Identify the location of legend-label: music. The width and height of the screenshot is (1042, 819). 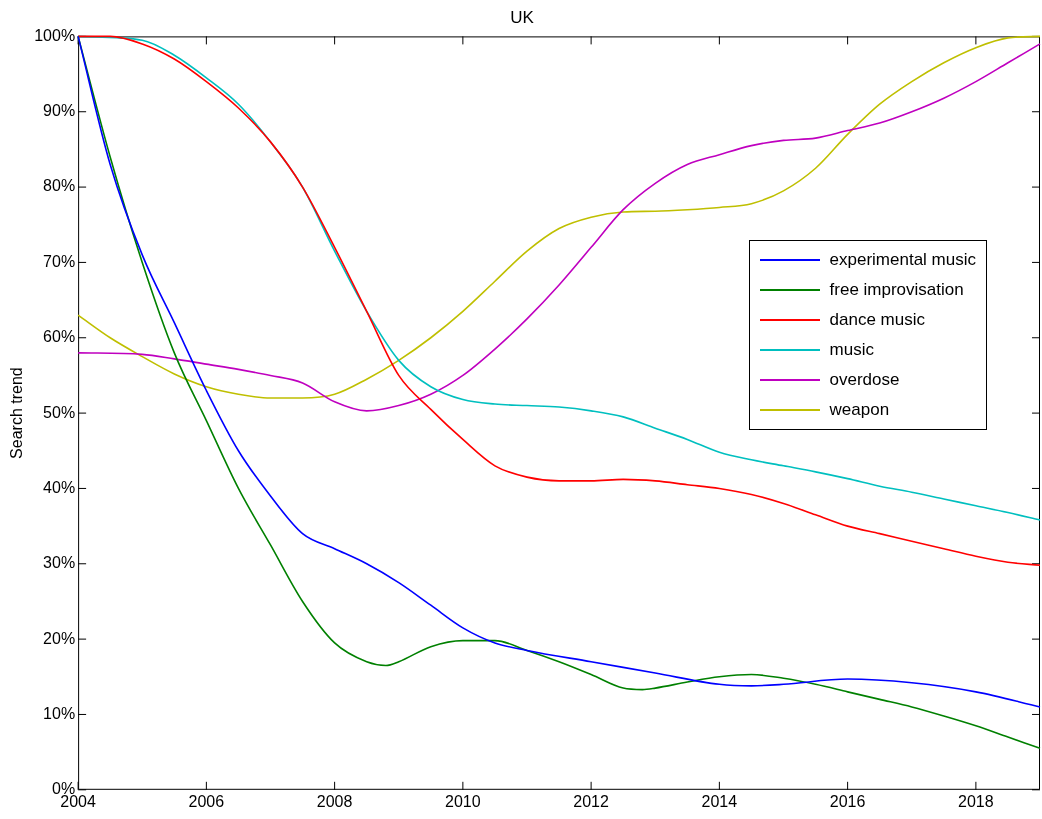
(851, 350).